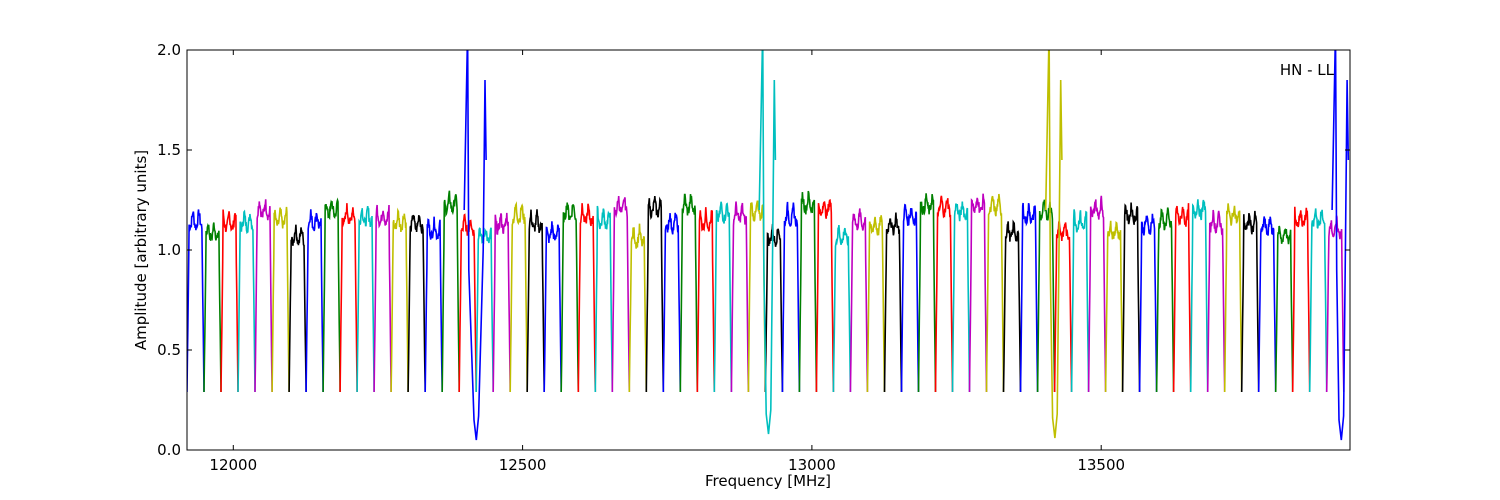 The image size is (1500, 500). I want to click on chart-annotation: HN - LL, so click(1307, 70).